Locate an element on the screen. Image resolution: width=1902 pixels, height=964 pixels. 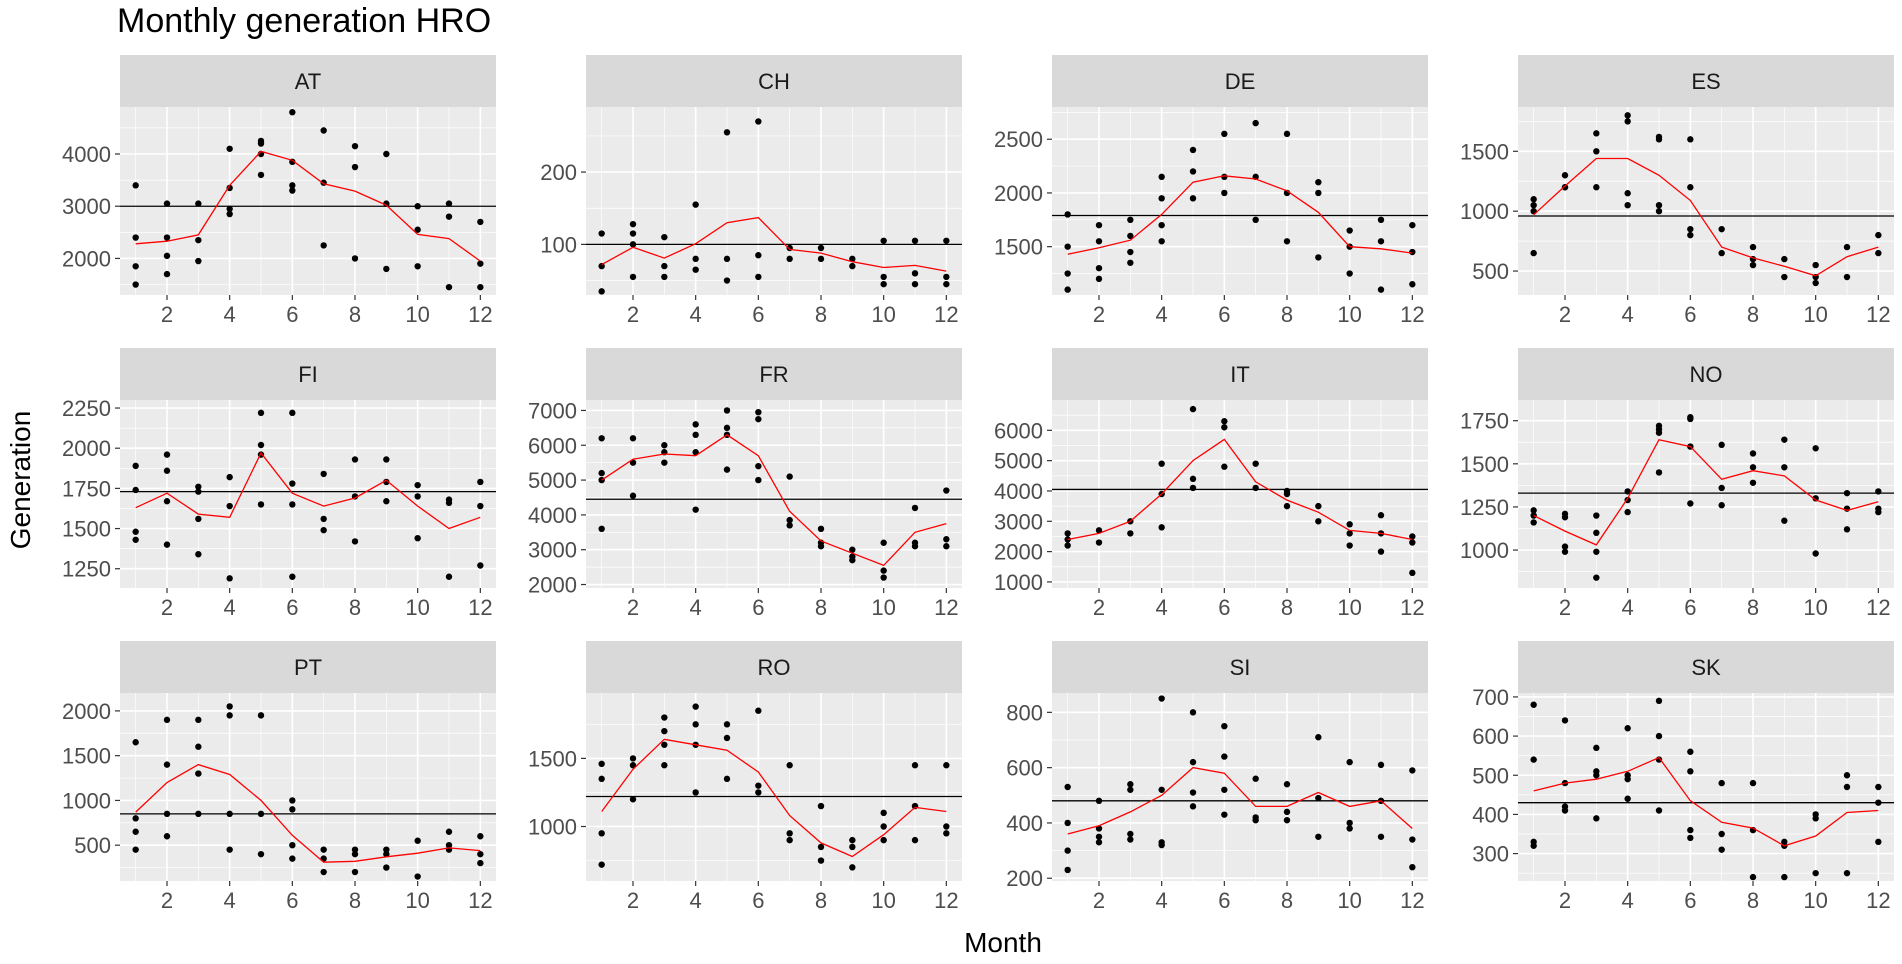
y-tick-label: 1250 is located at coordinates (1484, 507).